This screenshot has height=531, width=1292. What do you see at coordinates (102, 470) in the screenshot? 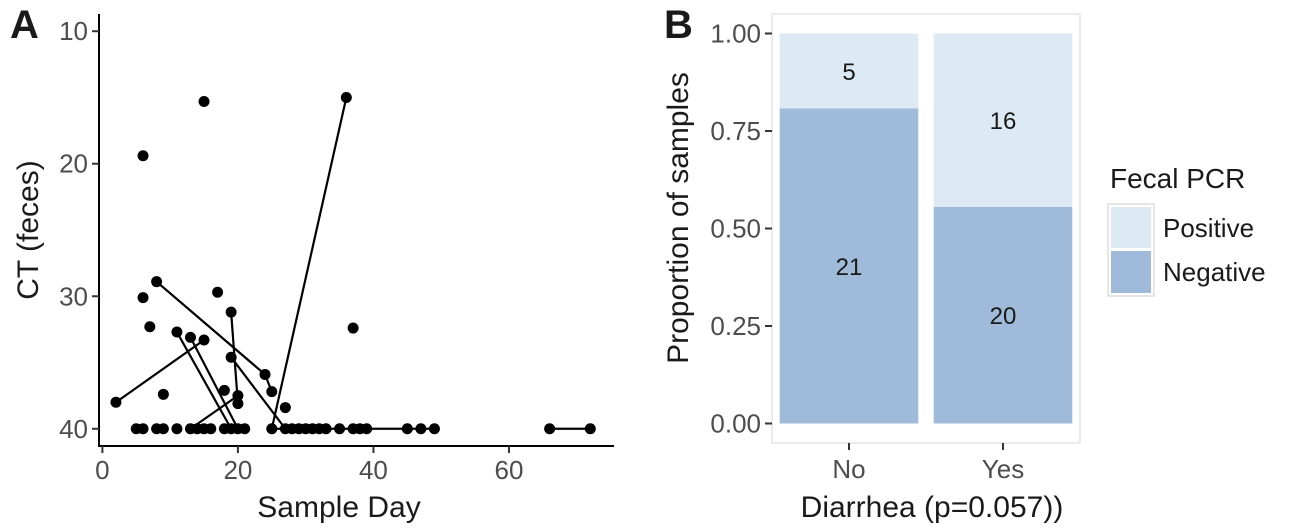
I see `x-tick-label-0: 0` at bounding box center [102, 470].